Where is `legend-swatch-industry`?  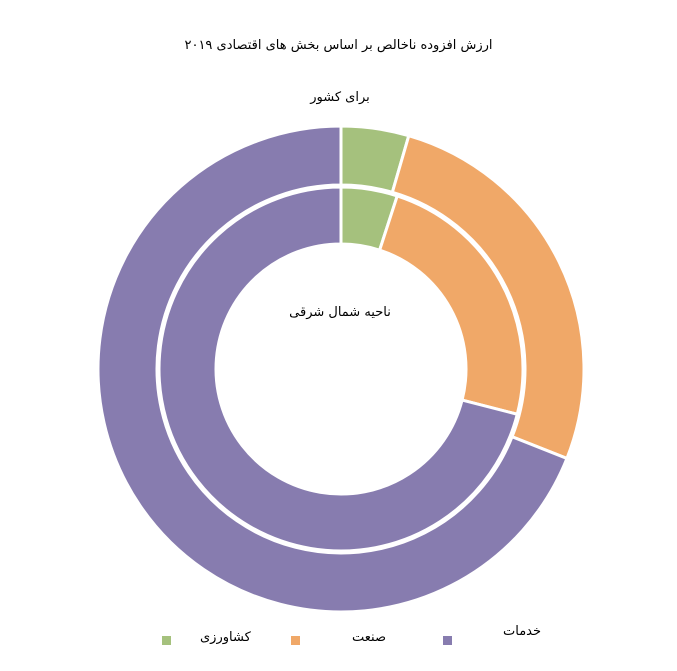 legend-swatch-industry is located at coordinates (295, 640).